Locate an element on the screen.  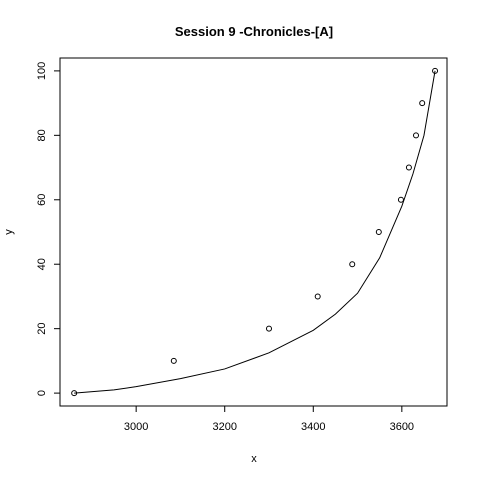
y-tick-label: 0 is located at coordinates (42, 393).